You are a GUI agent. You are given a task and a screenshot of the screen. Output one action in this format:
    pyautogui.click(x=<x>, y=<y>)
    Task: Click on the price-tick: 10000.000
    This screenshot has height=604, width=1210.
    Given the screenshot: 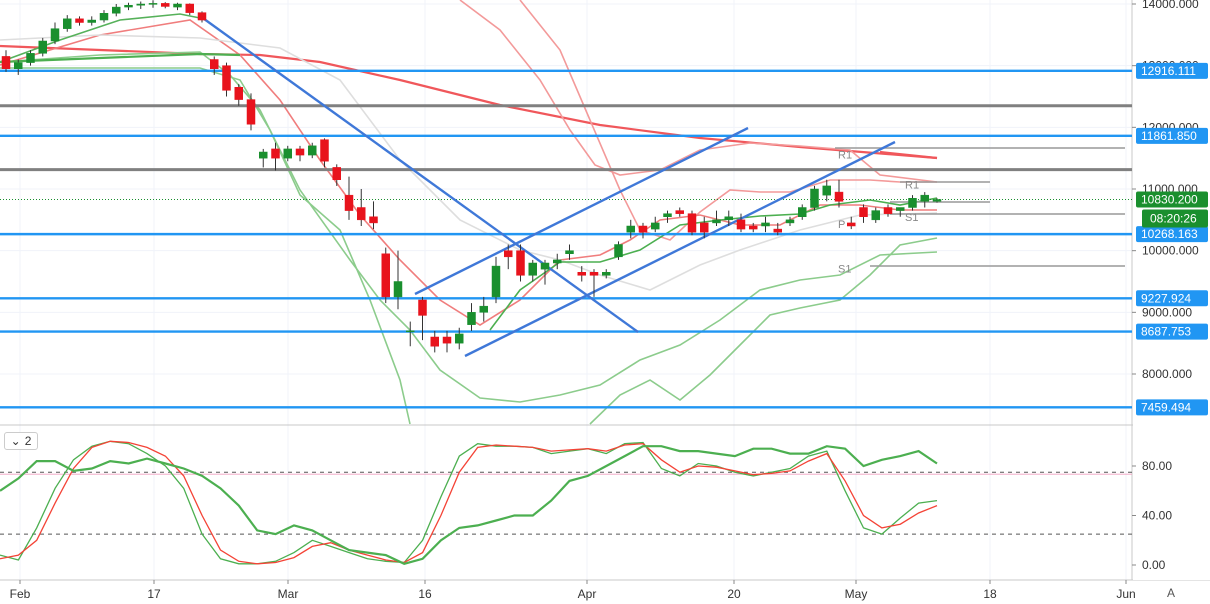 What is the action you would take?
    pyautogui.click(x=1170, y=251)
    